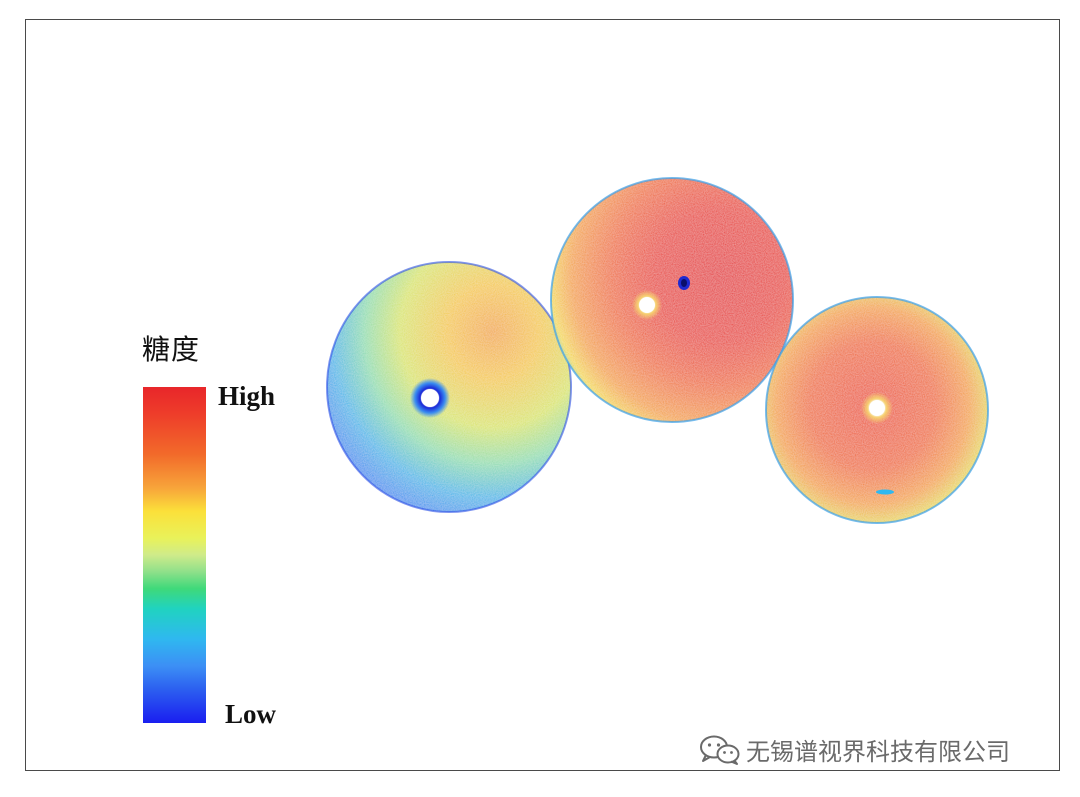 This screenshot has width=1080, height=797. Describe the element at coordinates (171, 349) in the screenshot. I see `legend-title: 糖度` at that location.